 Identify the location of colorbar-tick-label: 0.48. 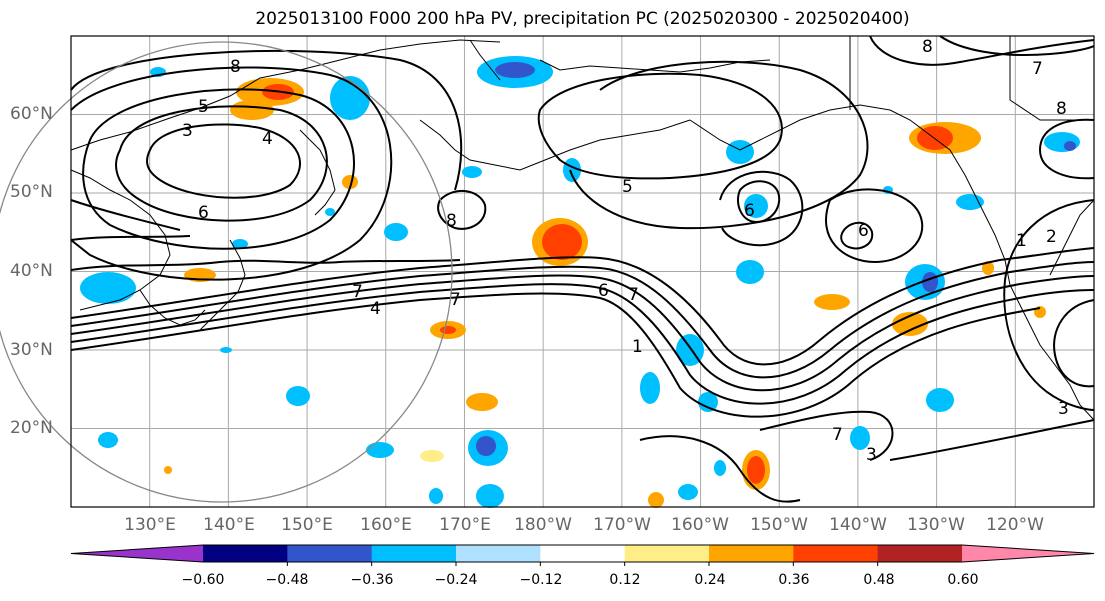
(879, 580).